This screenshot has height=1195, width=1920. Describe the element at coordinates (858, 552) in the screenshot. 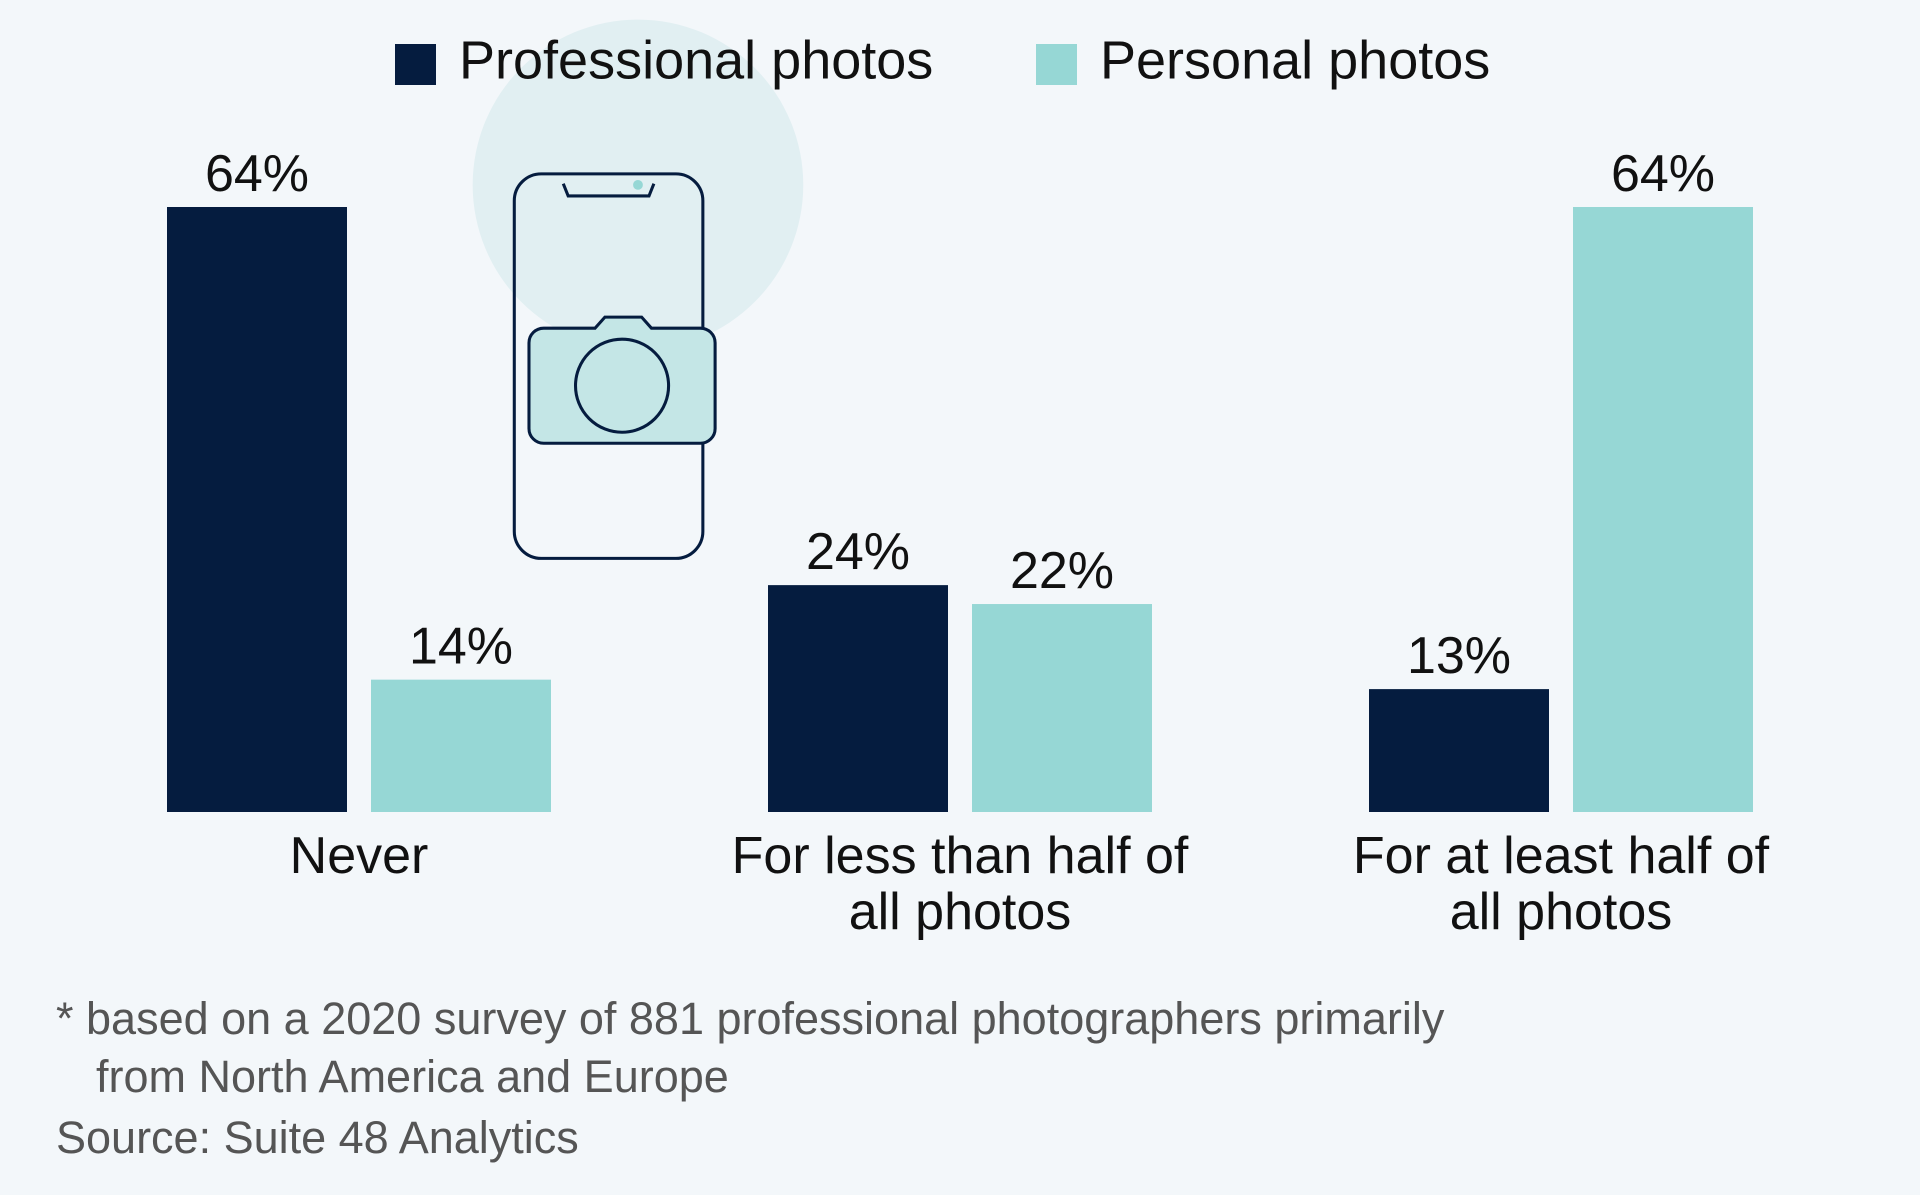

I see `value-label: 24%` at that location.